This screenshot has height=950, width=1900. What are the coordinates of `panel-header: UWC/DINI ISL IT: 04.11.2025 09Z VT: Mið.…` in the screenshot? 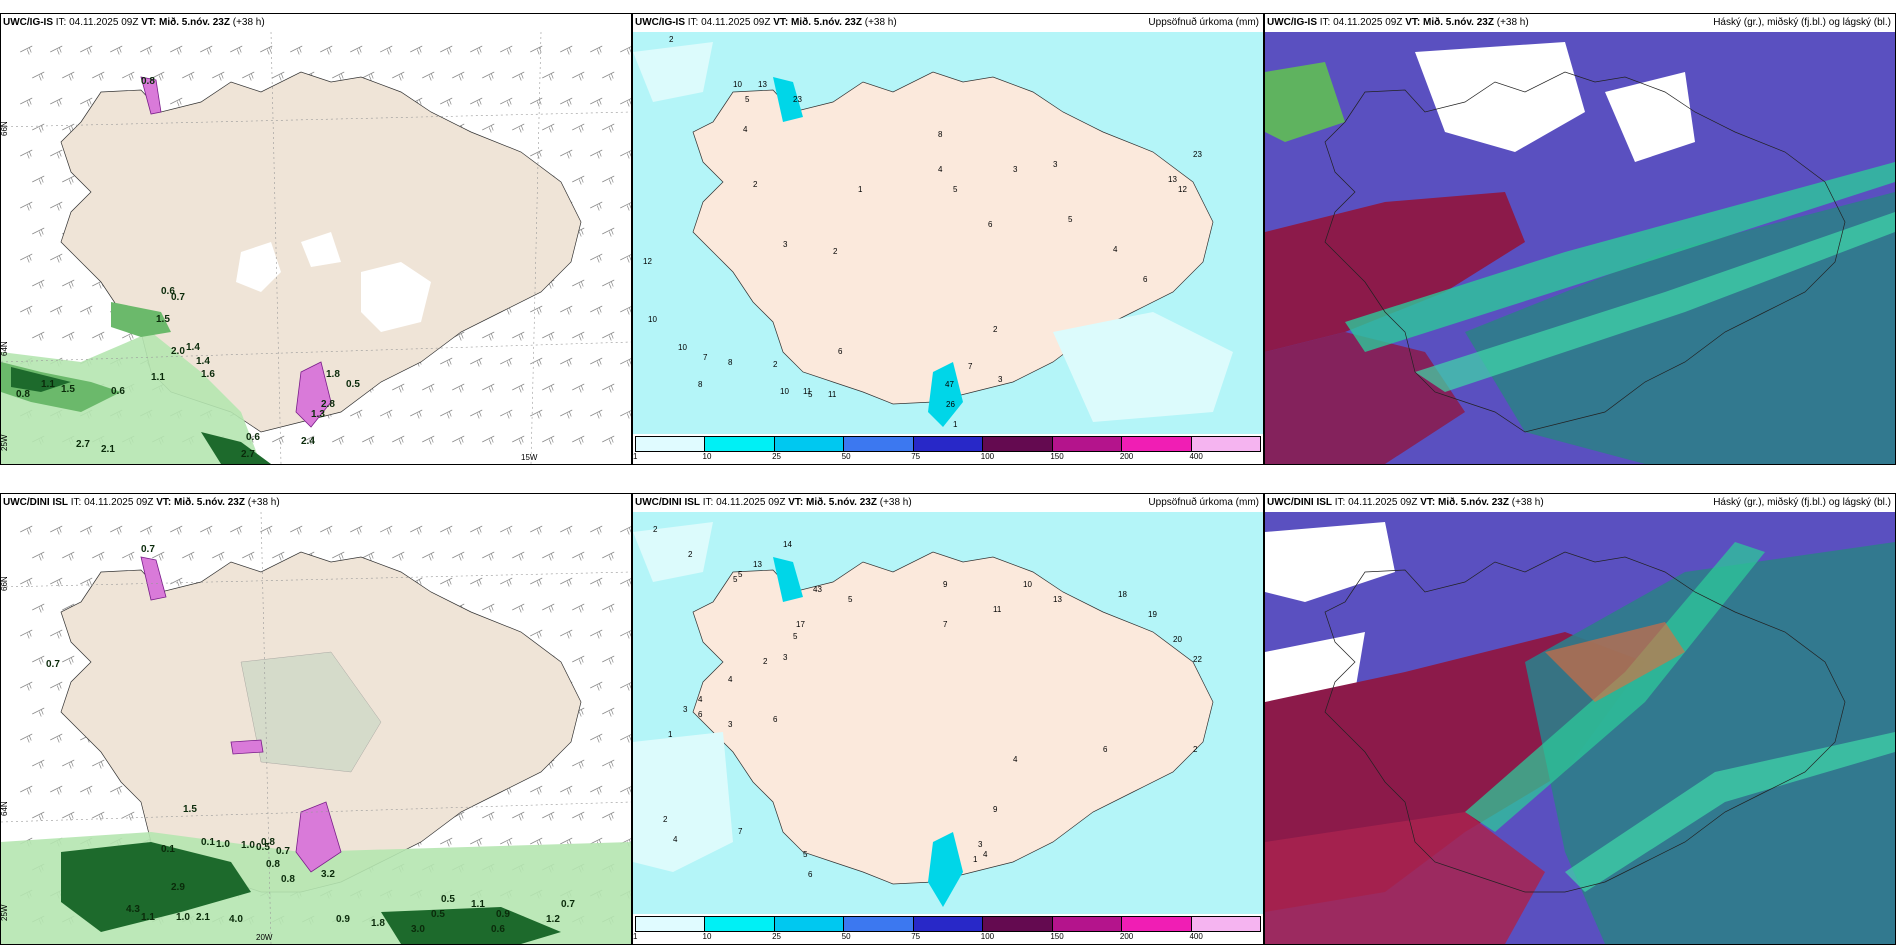 It's located at (1580, 503).